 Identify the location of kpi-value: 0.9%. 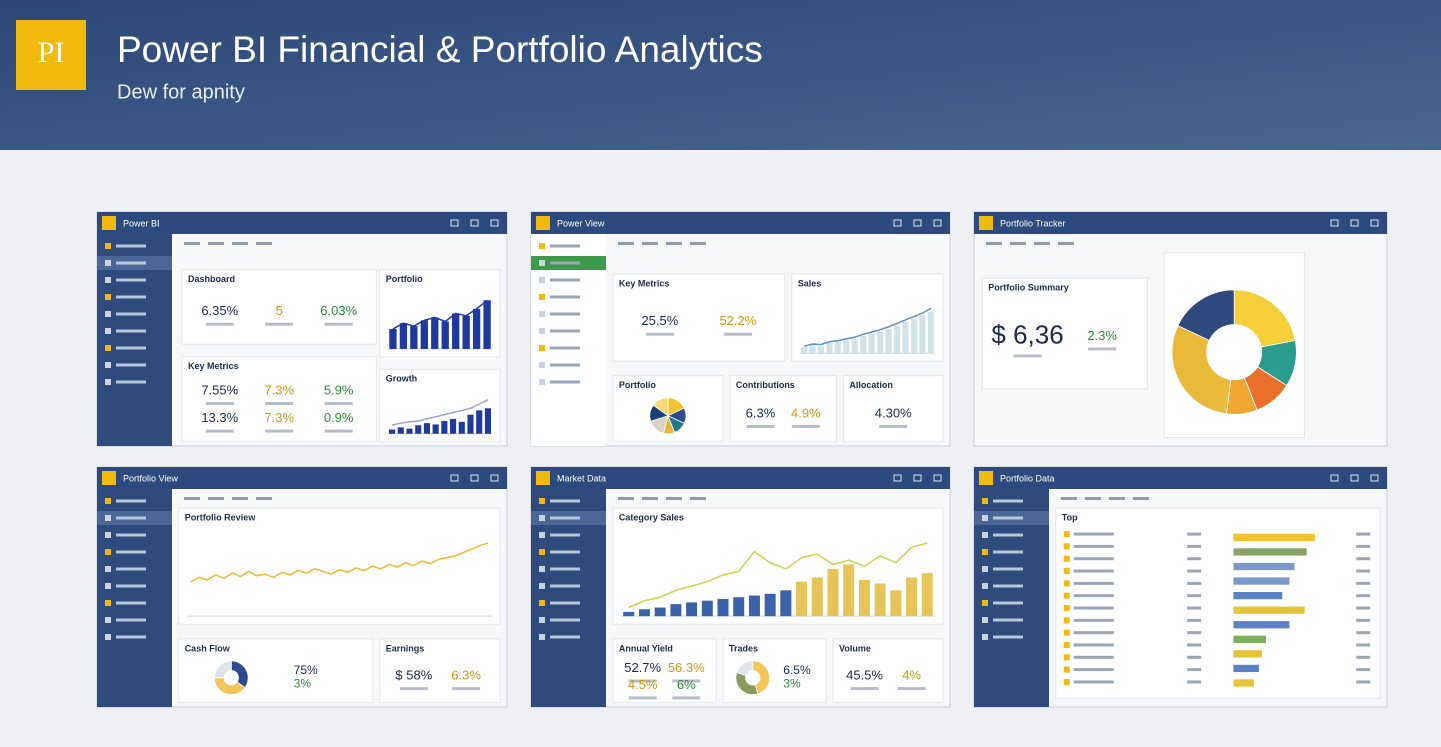
(339, 417).